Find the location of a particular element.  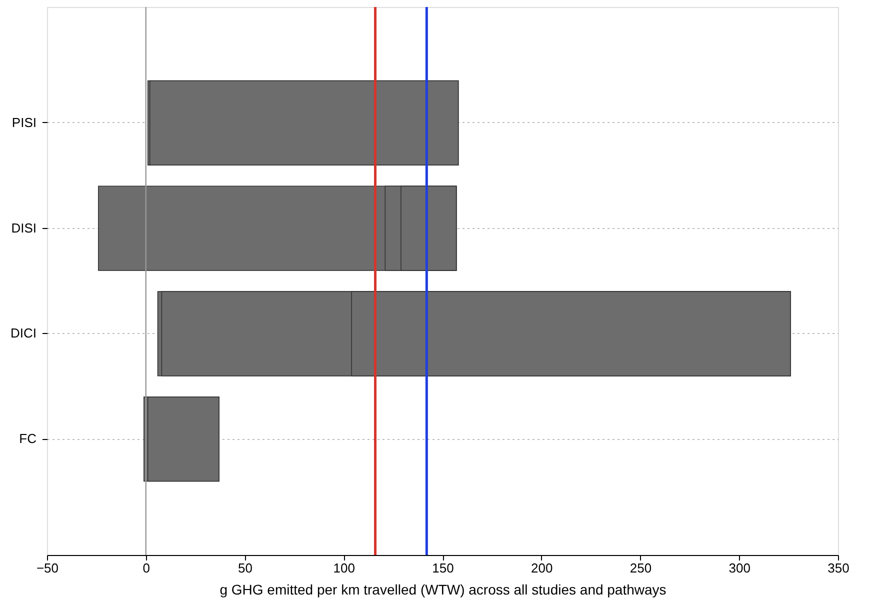

x-tick-label: 0 is located at coordinates (146, 568).